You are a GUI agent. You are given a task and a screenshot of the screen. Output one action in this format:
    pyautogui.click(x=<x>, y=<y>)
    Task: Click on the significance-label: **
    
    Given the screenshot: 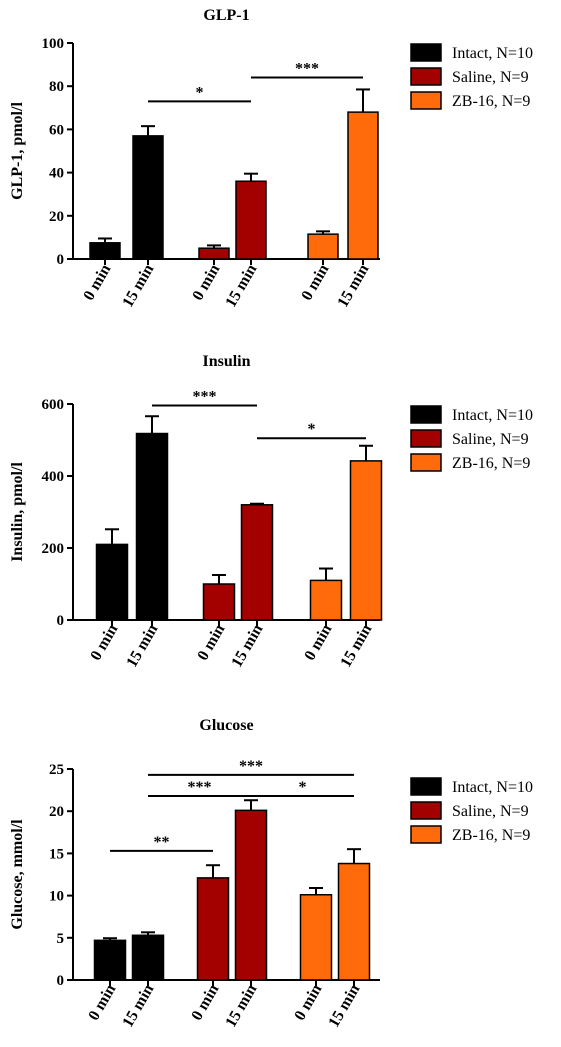 What is the action you would take?
    pyautogui.click(x=162, y=842)
    